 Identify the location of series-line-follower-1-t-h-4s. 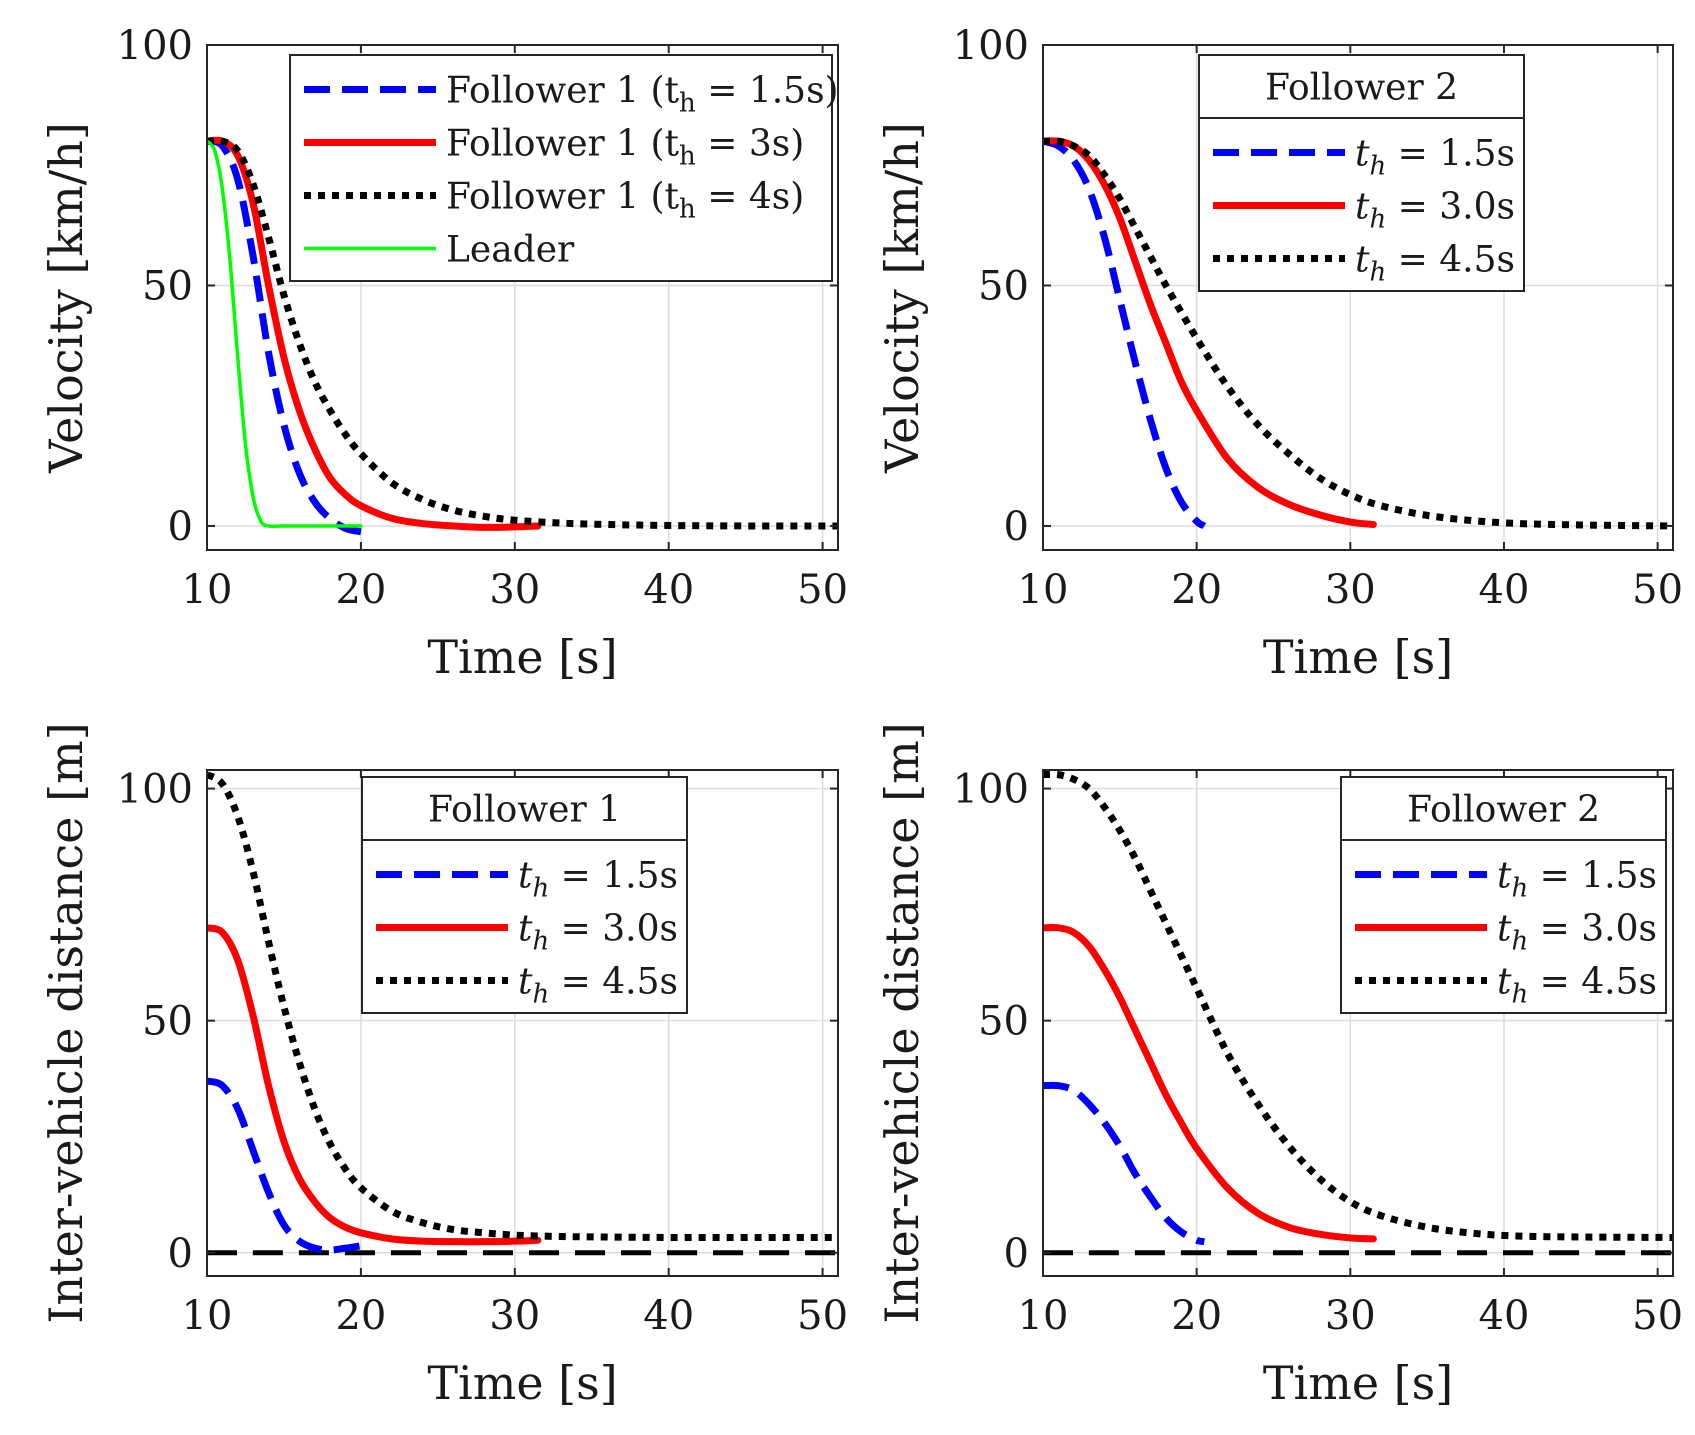
(522, 333).